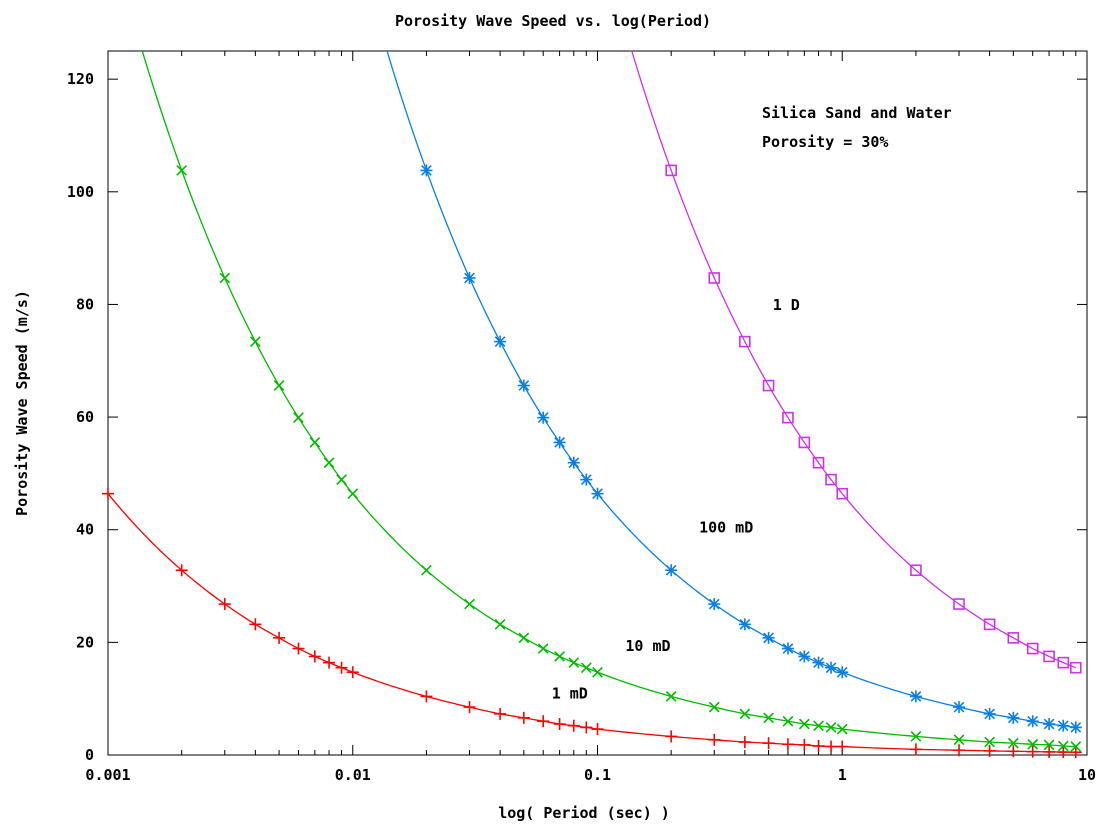 The image size is (1103, 828). Describe the element at coordinates (857, 113) in the screenshot. I see `annotation-material: Silica Sand and Water` at that location.